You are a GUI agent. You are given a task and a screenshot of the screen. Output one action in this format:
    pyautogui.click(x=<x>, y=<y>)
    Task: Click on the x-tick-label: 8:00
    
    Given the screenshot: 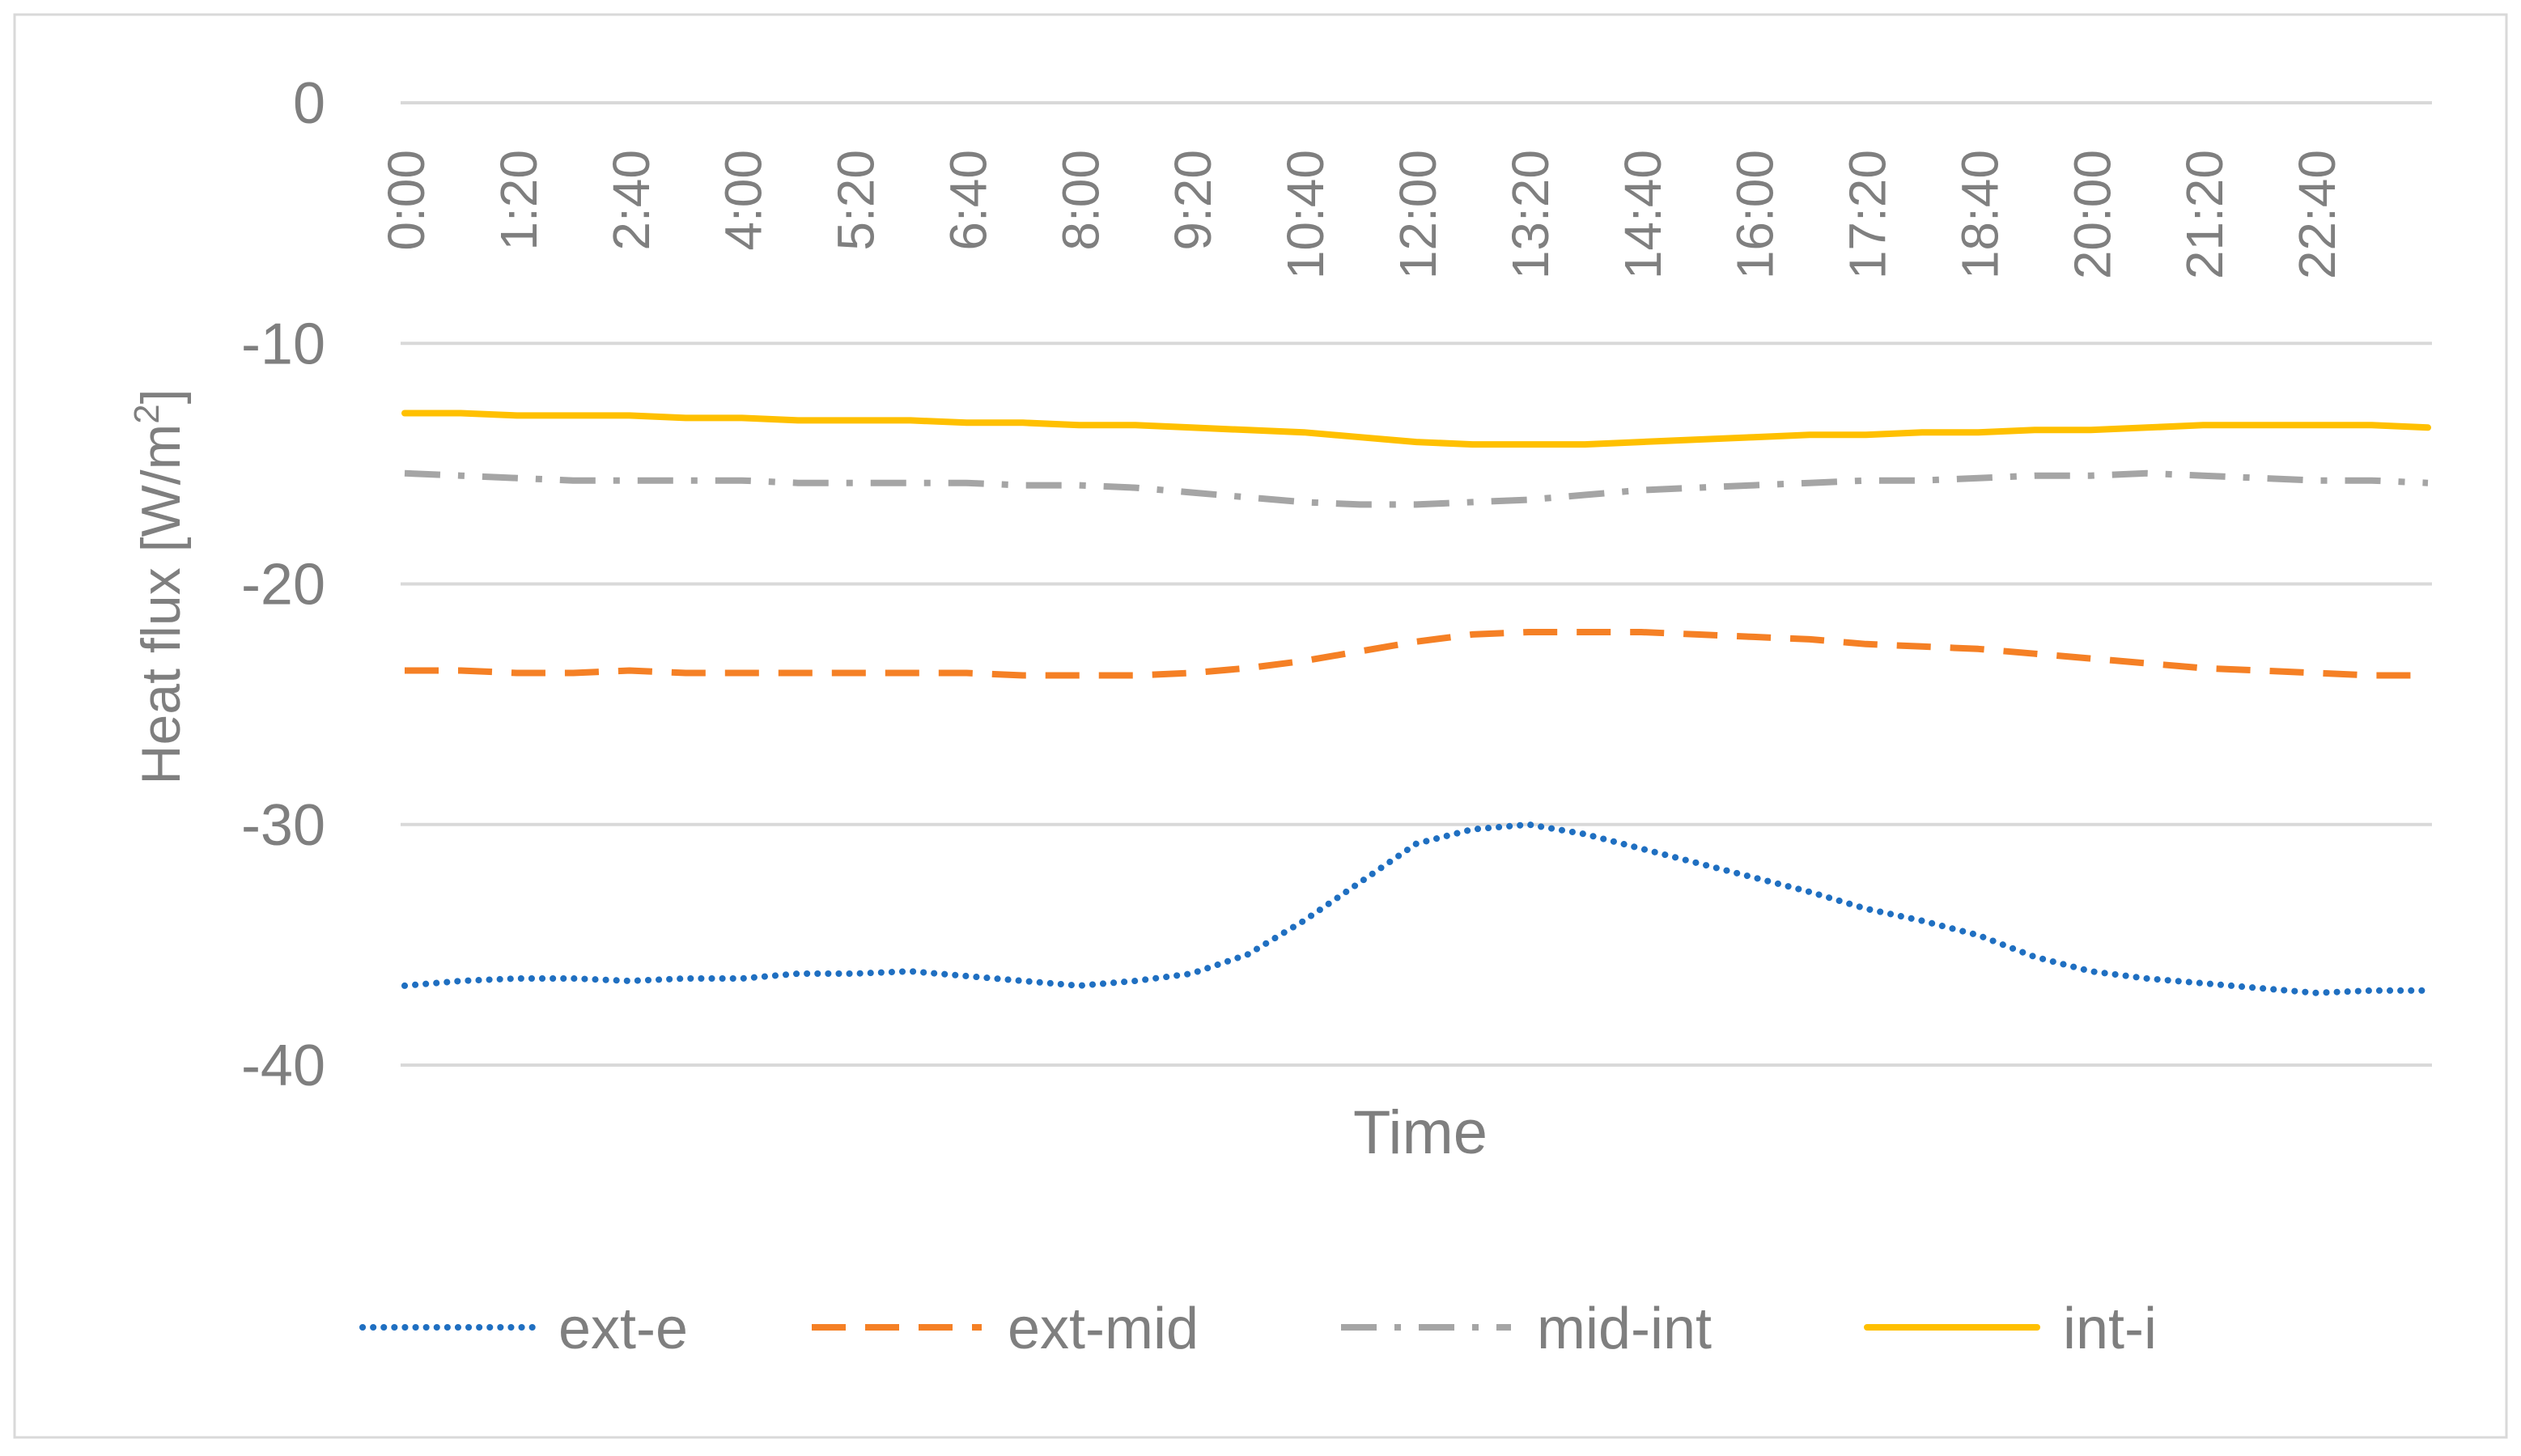 What is the action you would take?
    pyautogui.click(x=1080, y=201)
    